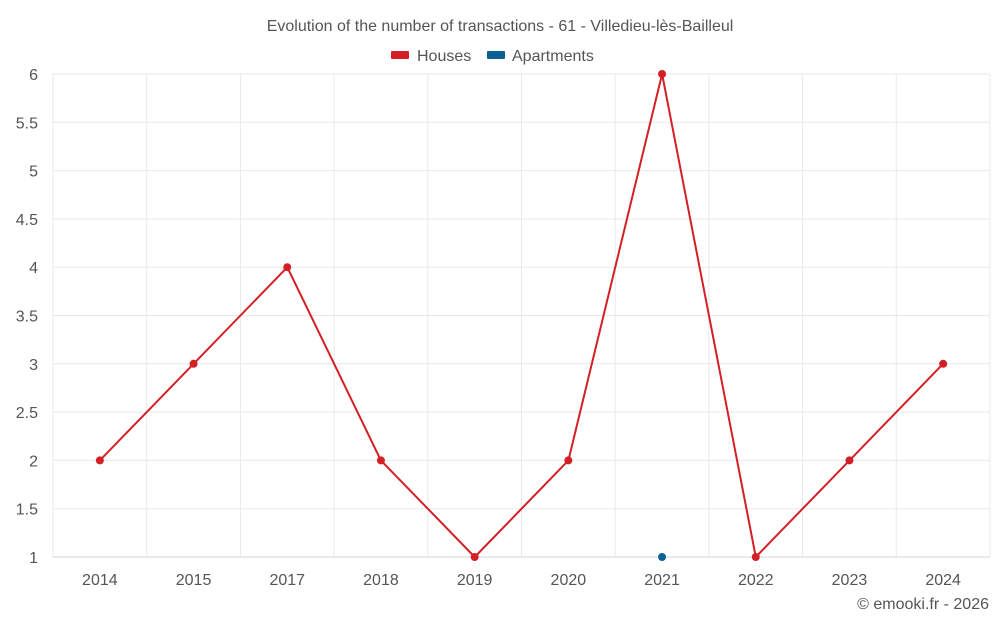 The height and width of the screenshot is (625, 1000). I want to click on series-apartments, so click(662, 557).